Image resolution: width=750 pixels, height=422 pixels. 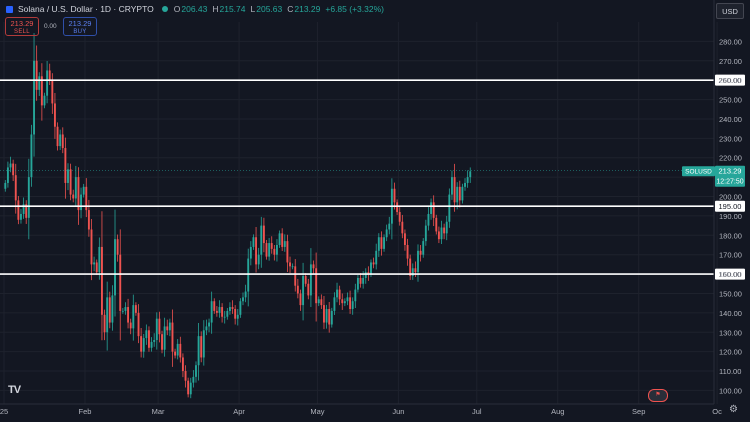 I want to click on symbol-tag-box, so click(x=698, y=171).